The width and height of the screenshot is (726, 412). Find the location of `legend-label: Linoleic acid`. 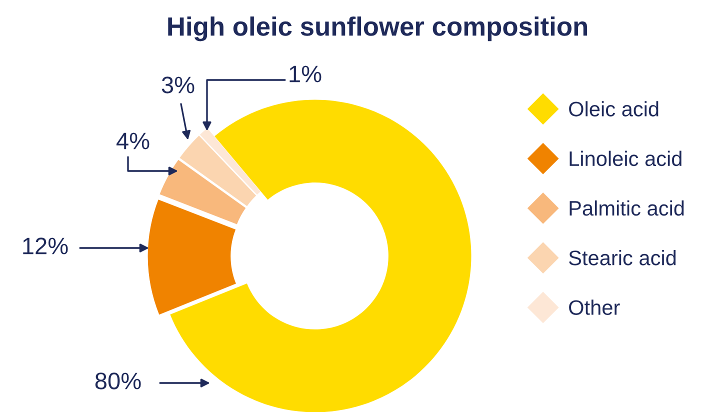

legend-label: Linoleic acid is located at coordinates (626, 158).